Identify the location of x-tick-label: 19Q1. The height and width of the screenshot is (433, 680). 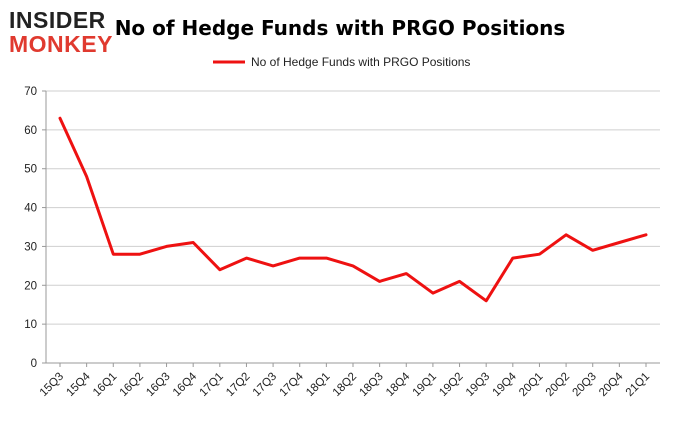
(425, 385).